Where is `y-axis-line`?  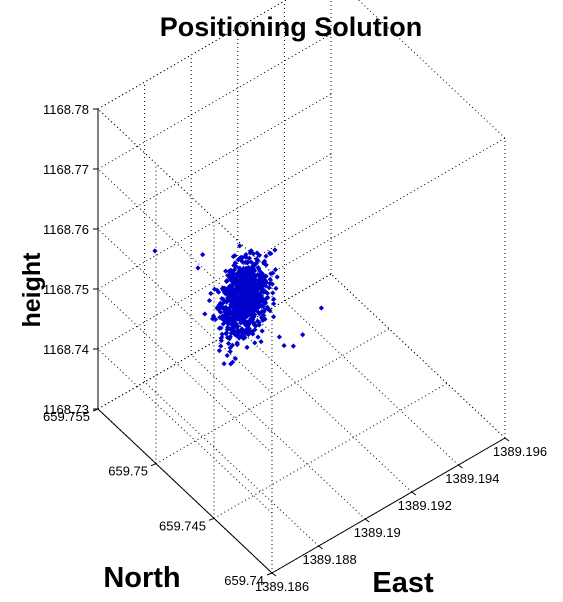
y-axis-line is located at coordinates (185, 491).